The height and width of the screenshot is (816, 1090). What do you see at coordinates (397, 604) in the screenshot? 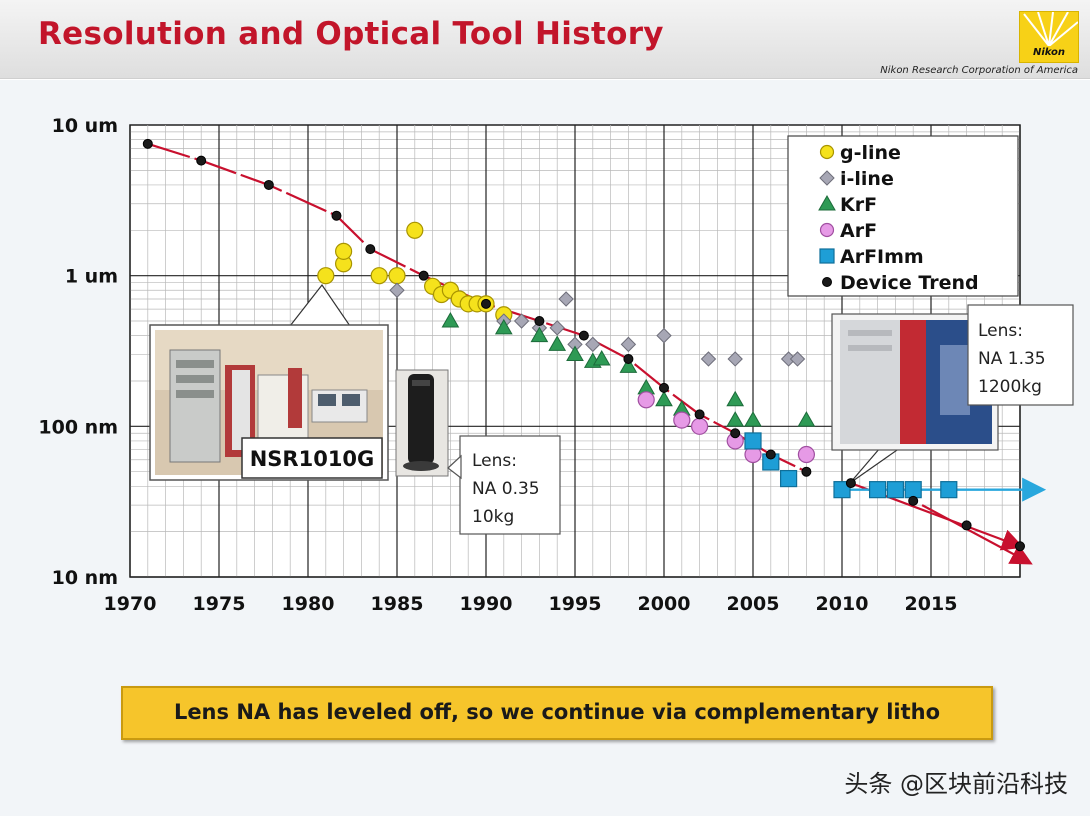
I see `x-tick-label: 1985` at bounding box center [397, 604].